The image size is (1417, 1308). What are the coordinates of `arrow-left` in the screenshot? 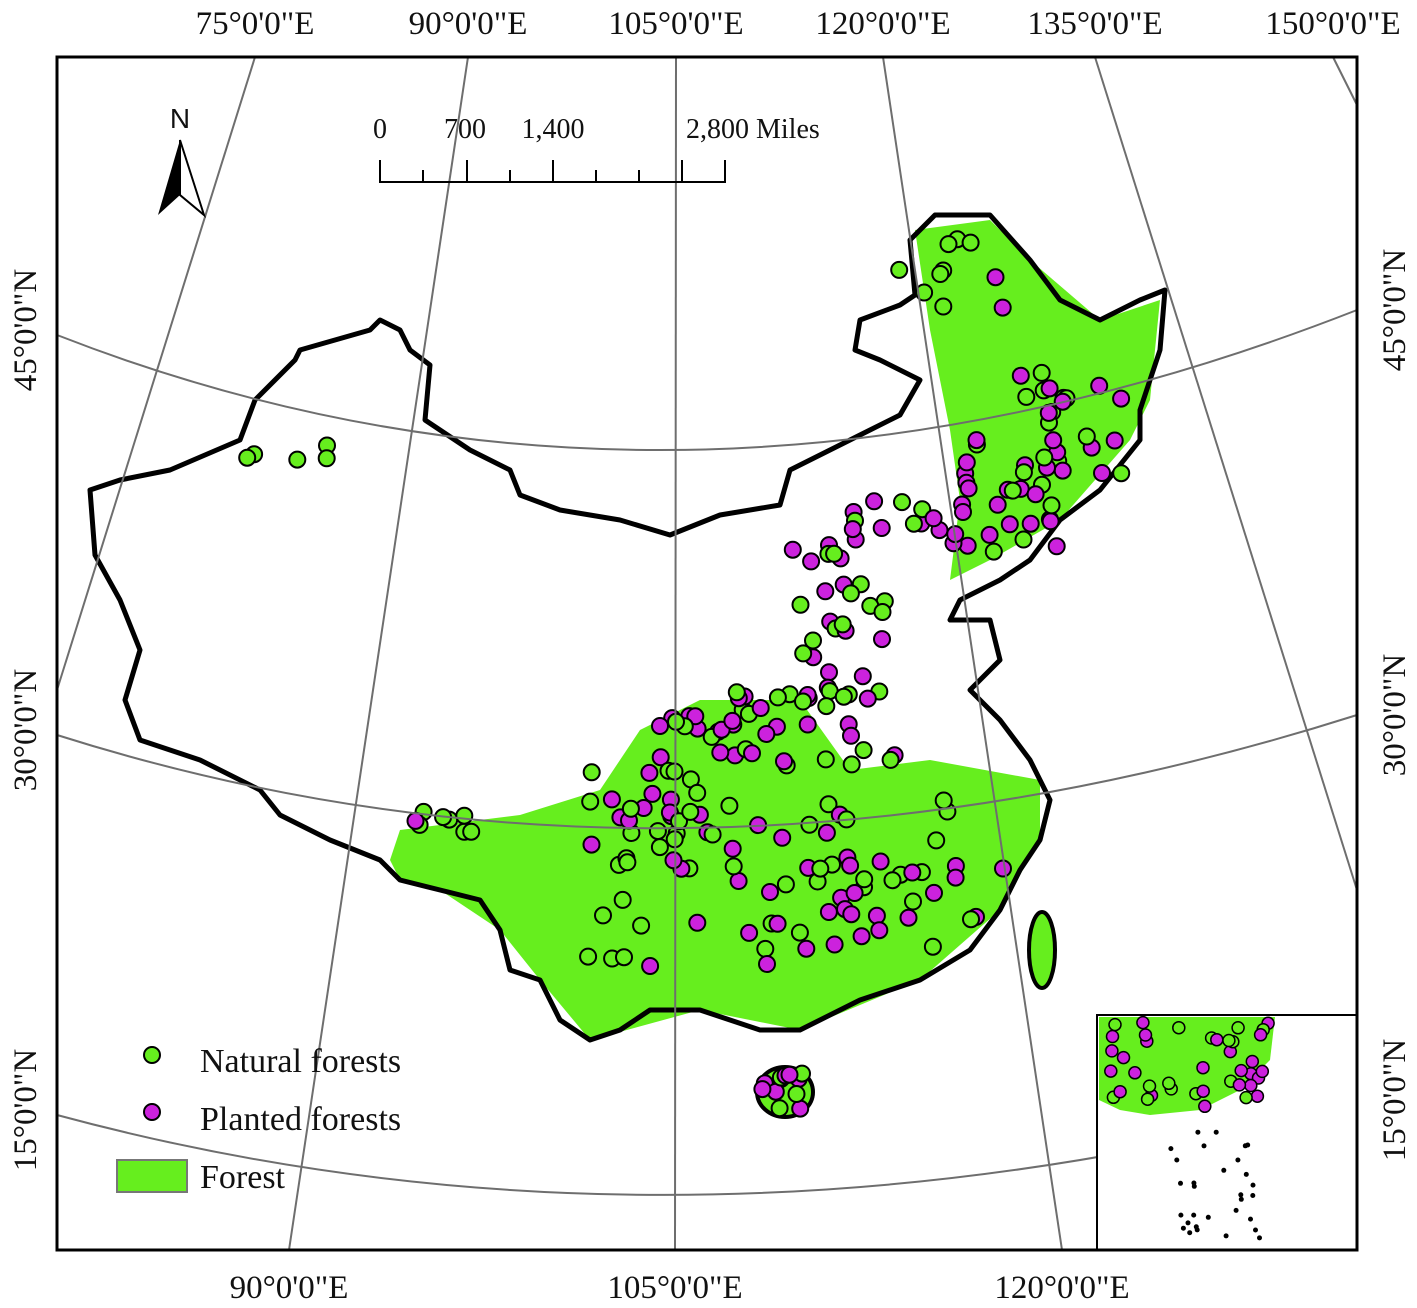 It's located at (169, 177).